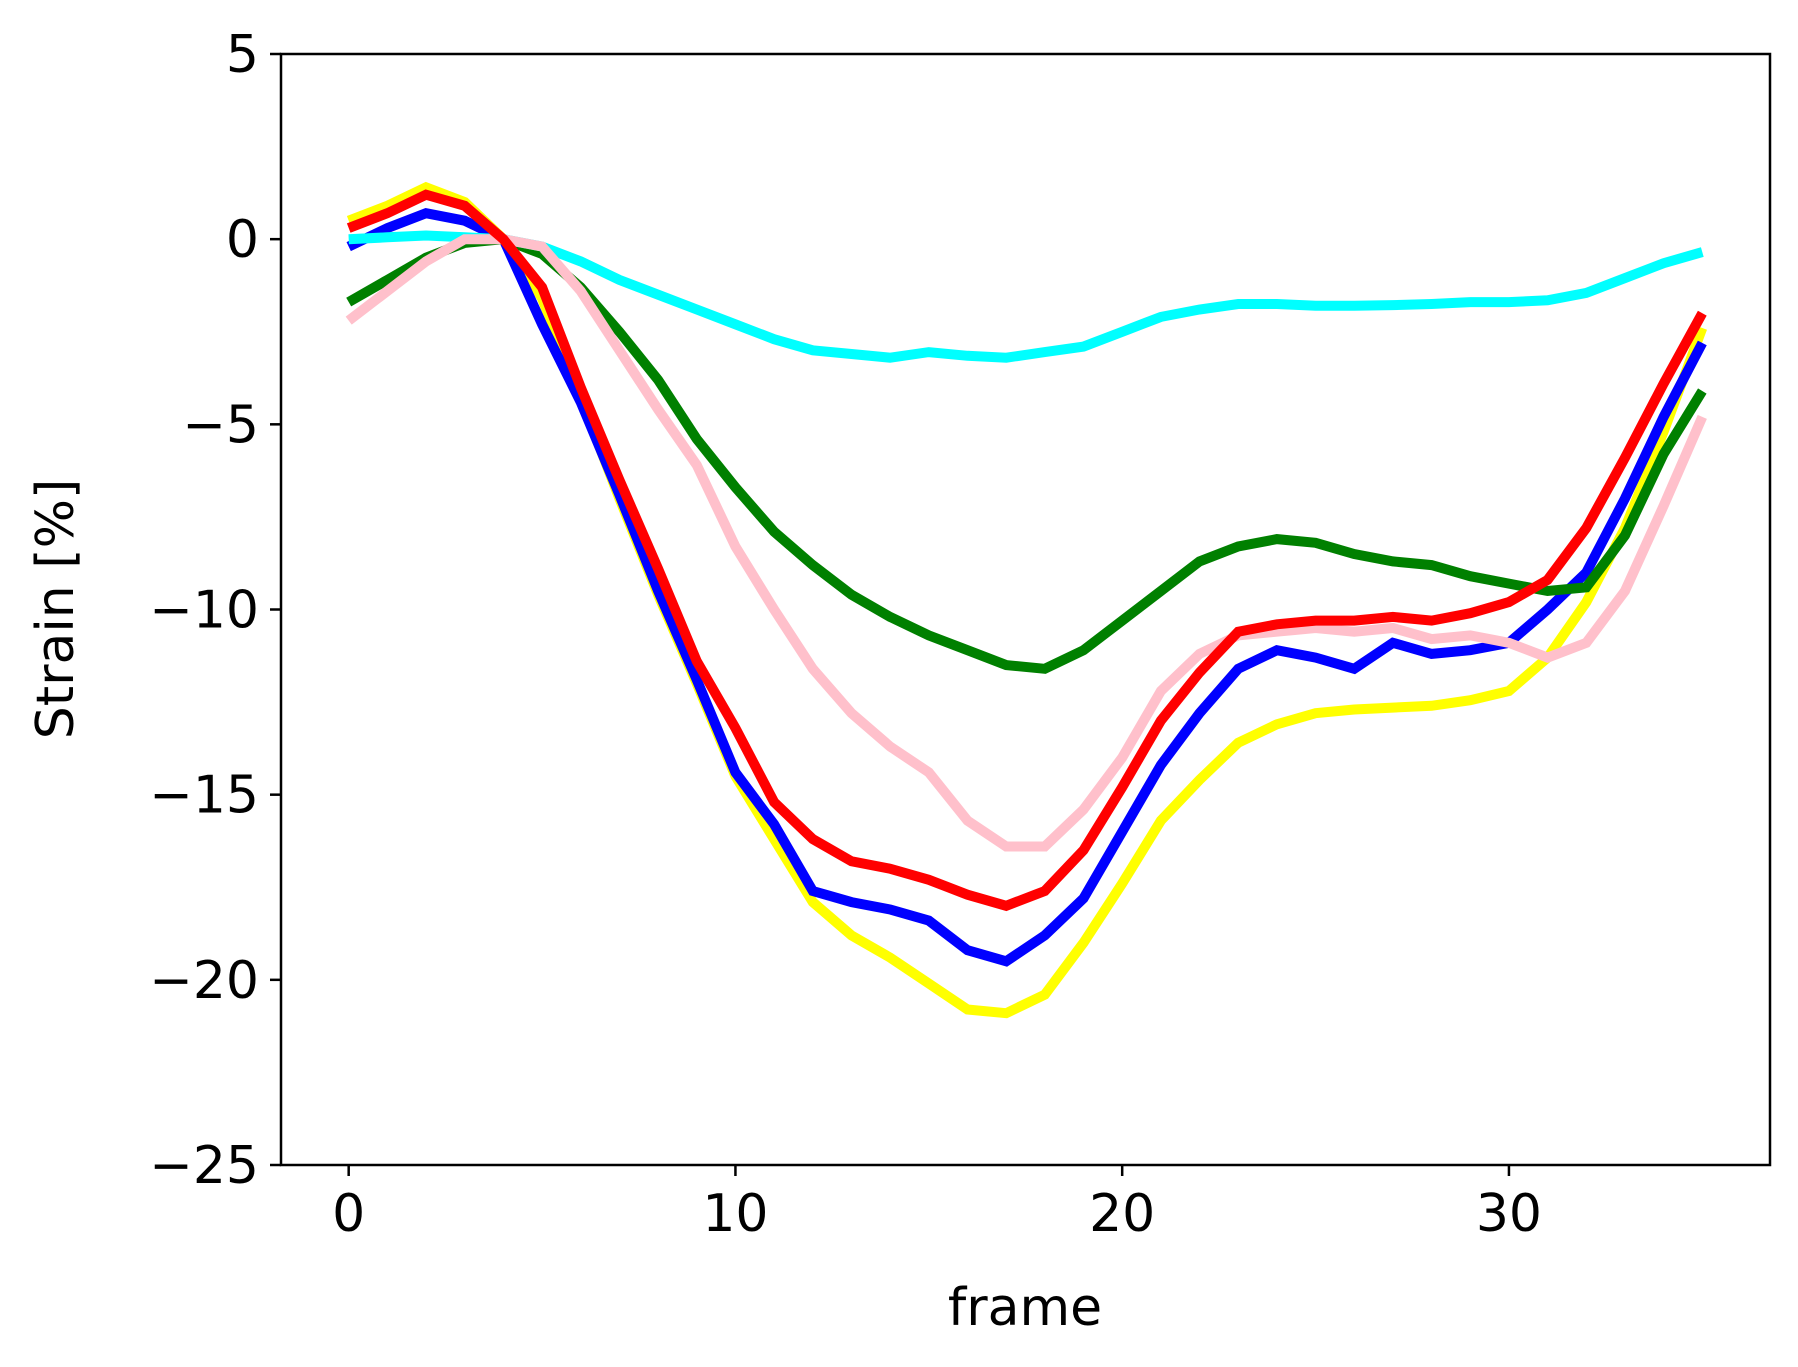 The height and width of the screenshot is (1367, 1798). Describe the element at coordinates (204, 611) in the screenshot. I see `y-tick-label: −10` at that location.